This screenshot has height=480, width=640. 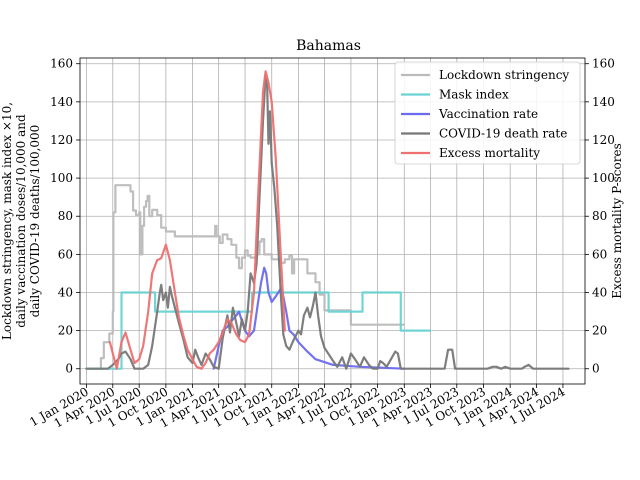 I want to click on right-axis-title: Excess mortality P-scores, so click(x=617, y=220).